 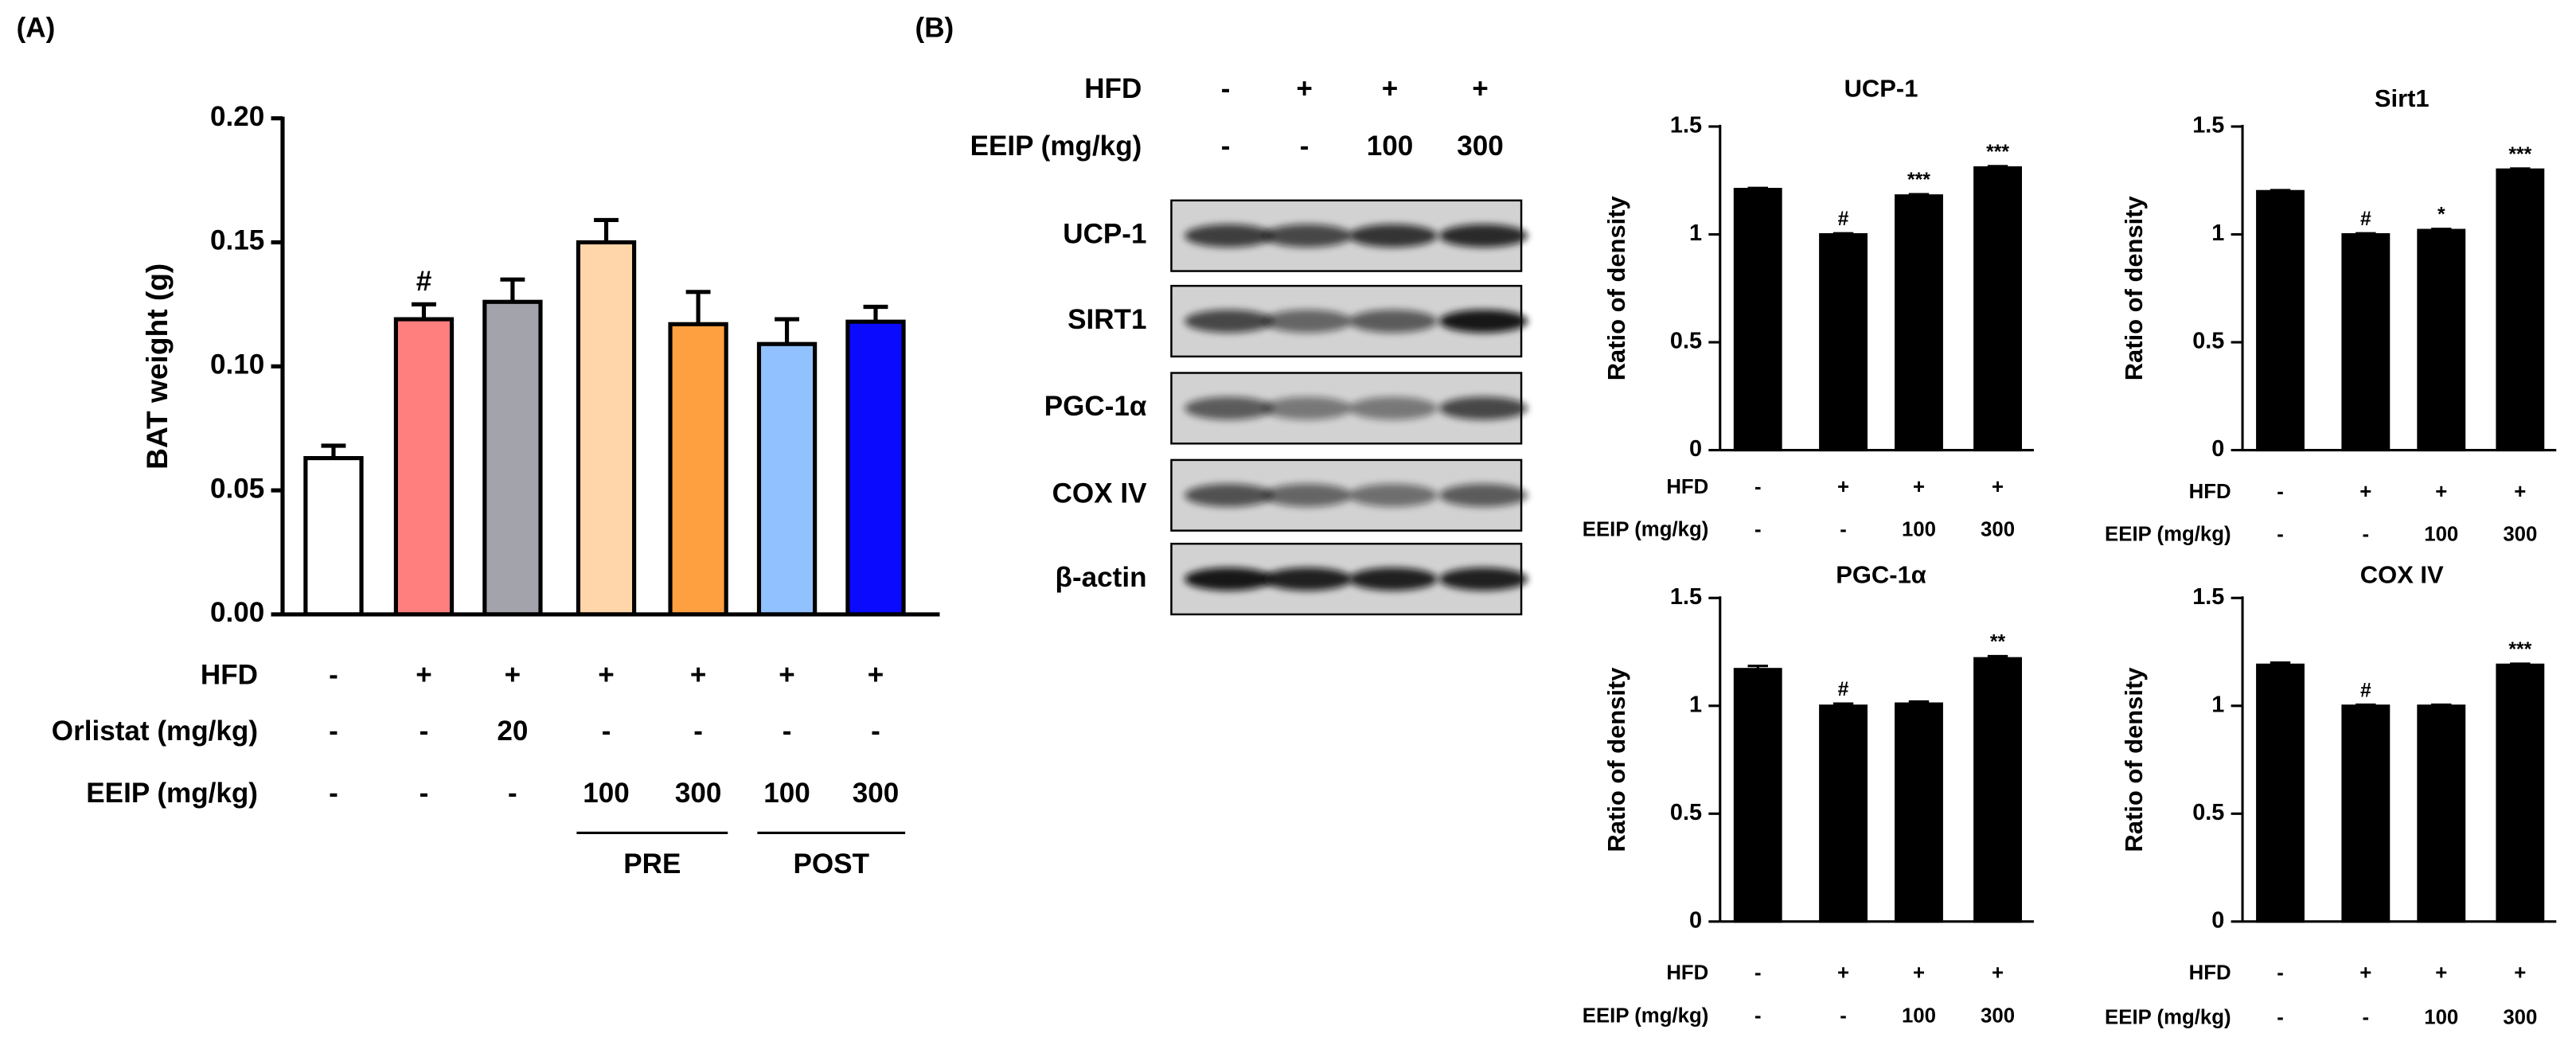 What do you see at coordinates (36, 27) in the screenshot?
I see `panel-label: (A)` at bounding box center [36, 27].